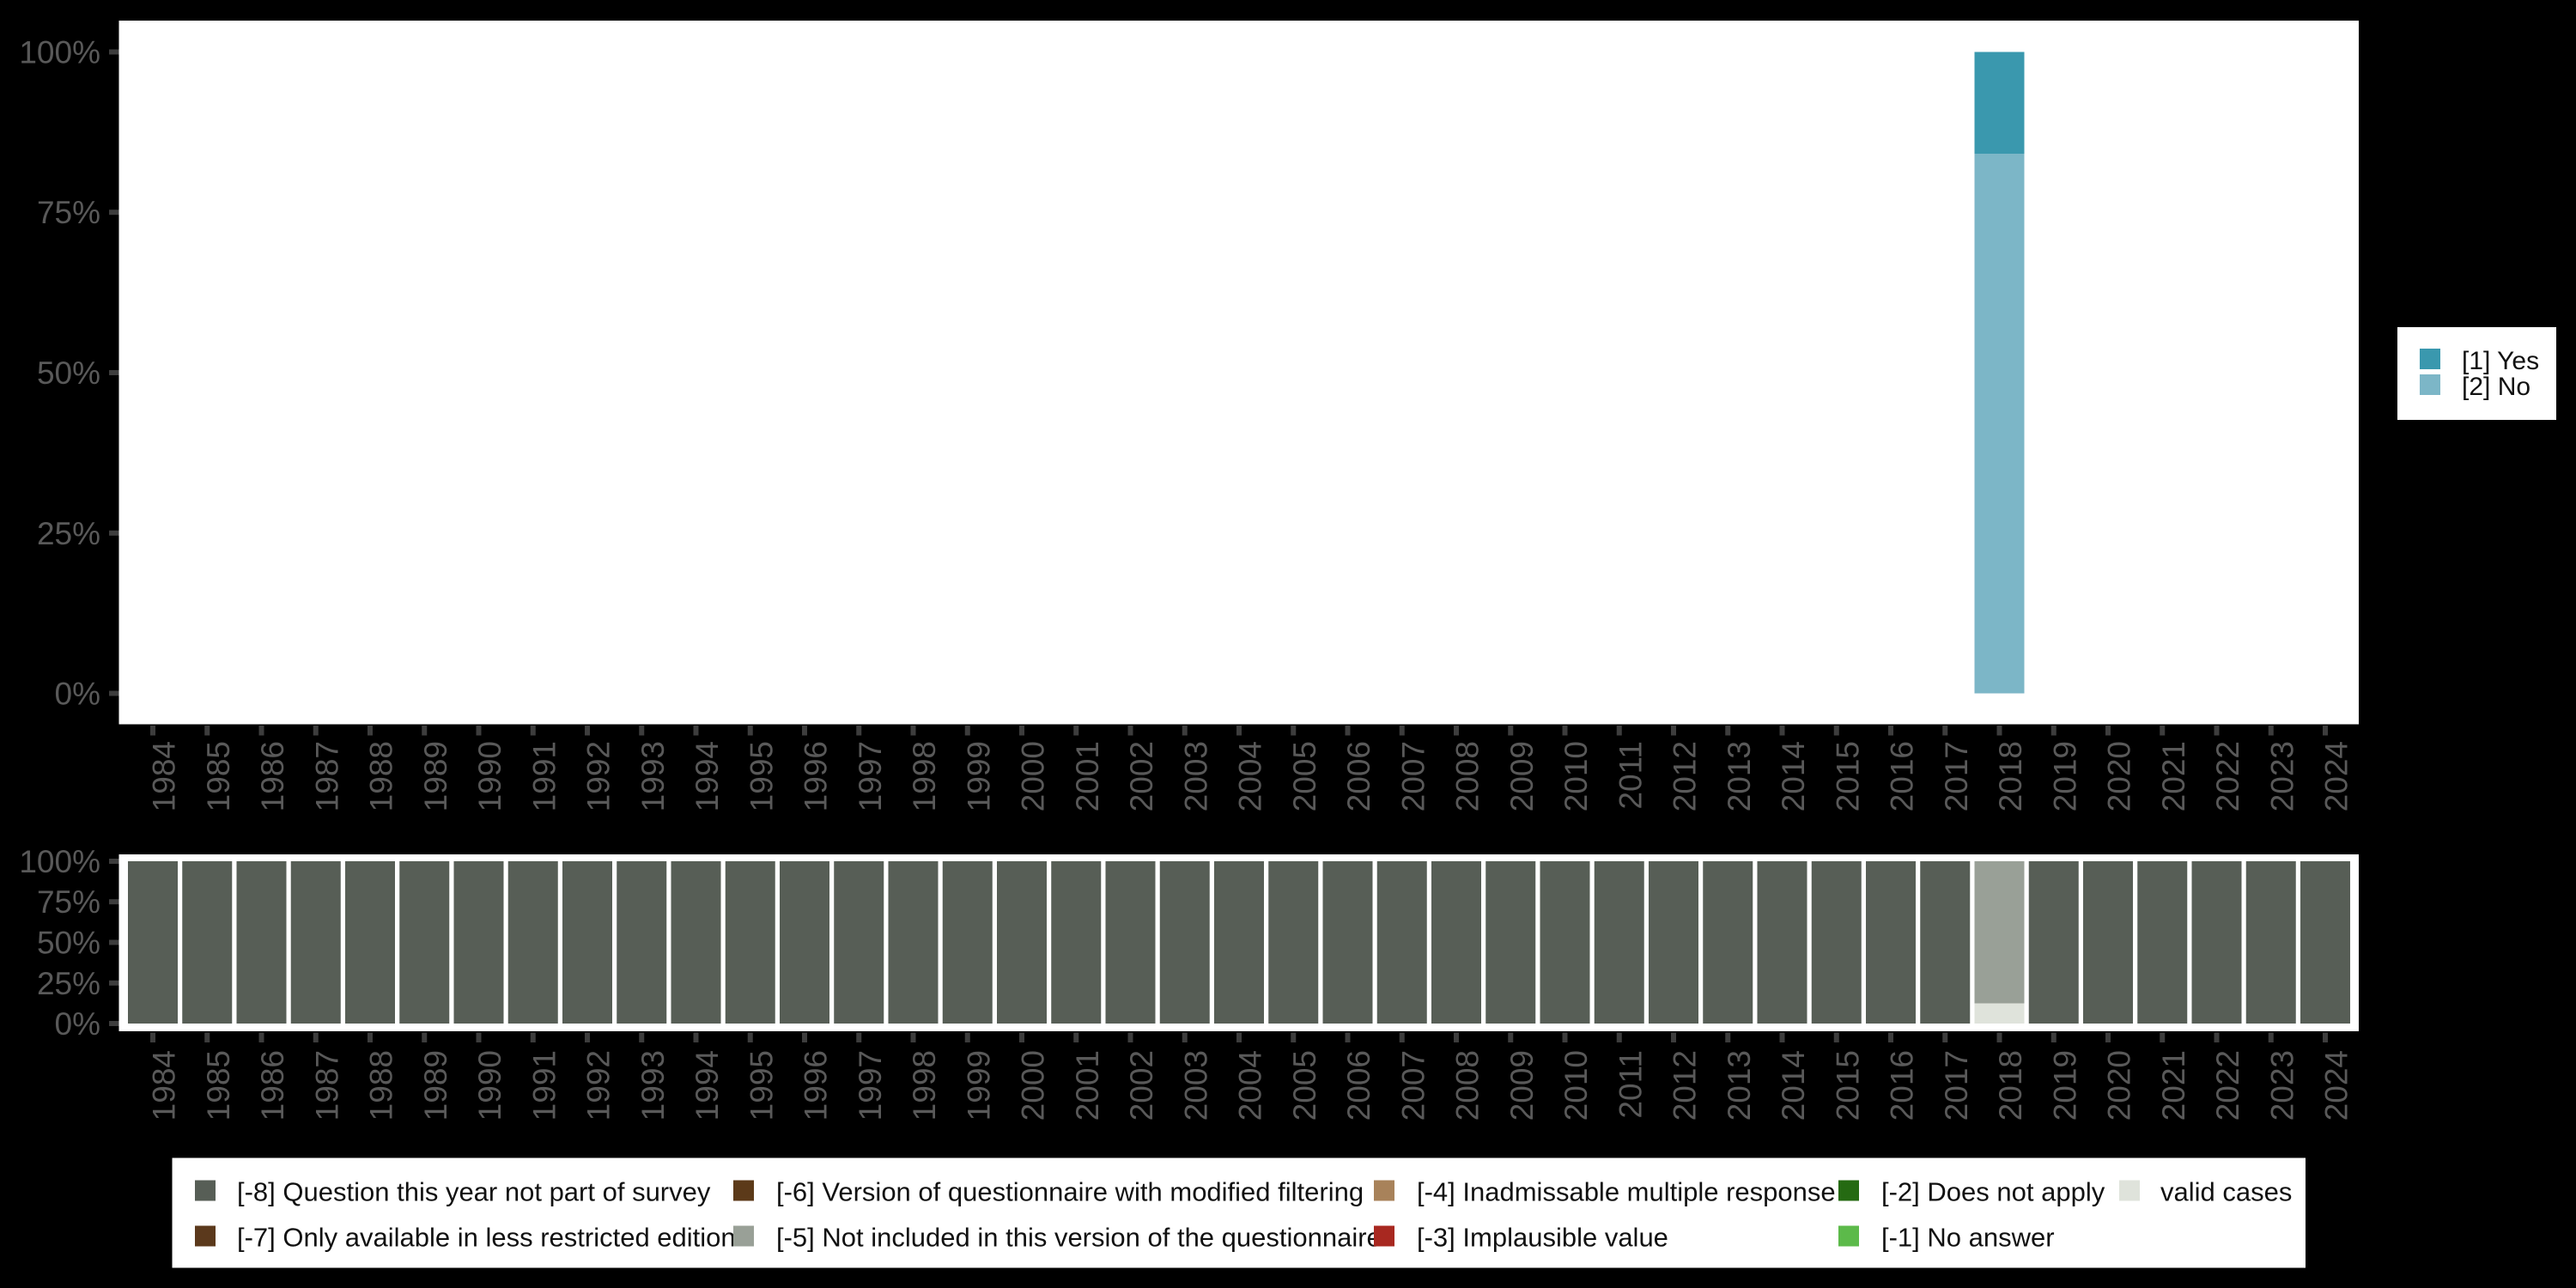  What do you see at coordinates (1467, 776) in the screenshot?
I see `svg-text: 2008` at bounding box center [1467, 776].